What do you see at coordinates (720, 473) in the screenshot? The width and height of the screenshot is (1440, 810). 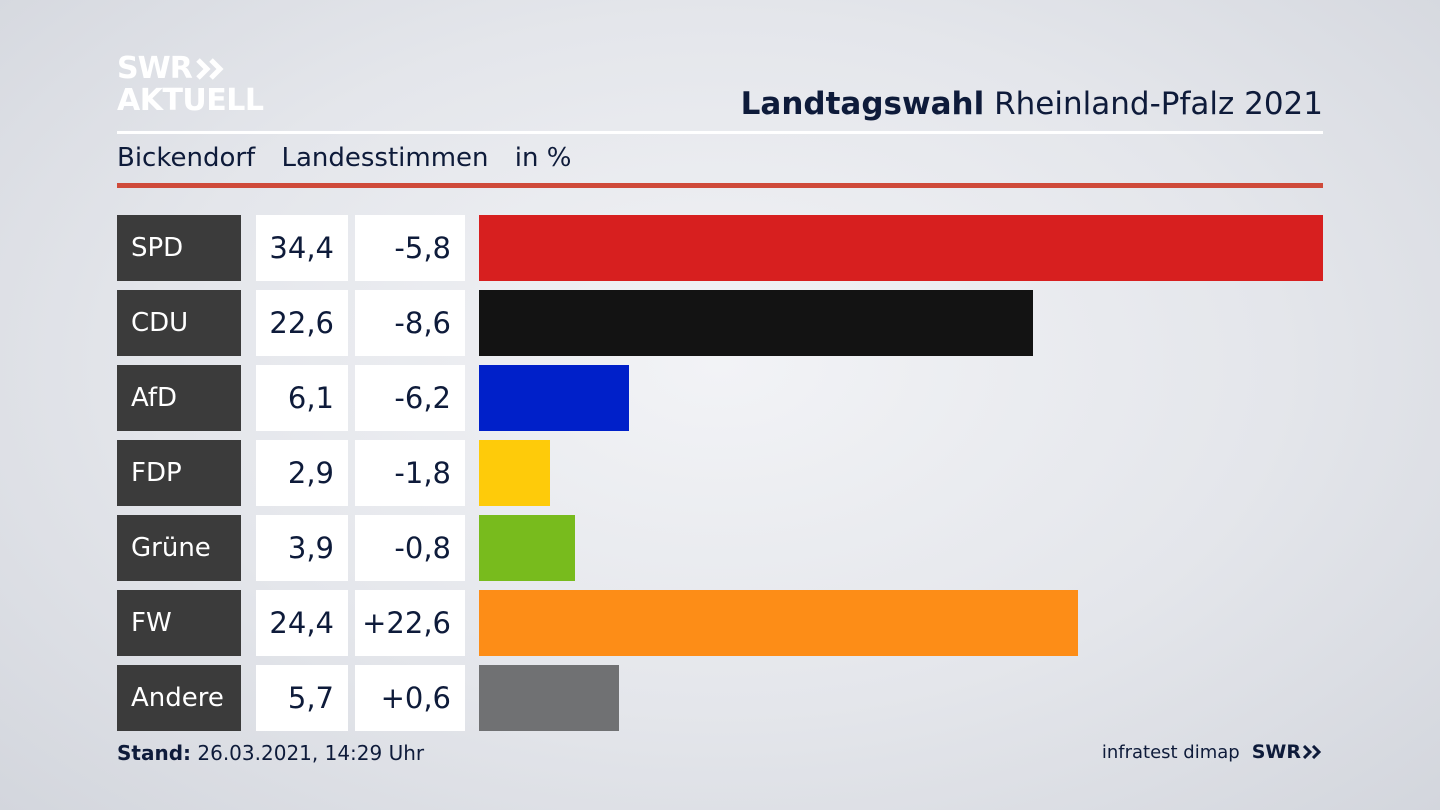 I see `chart-row: FDP 2,9 -1,8` at bounding box center [720, 473].